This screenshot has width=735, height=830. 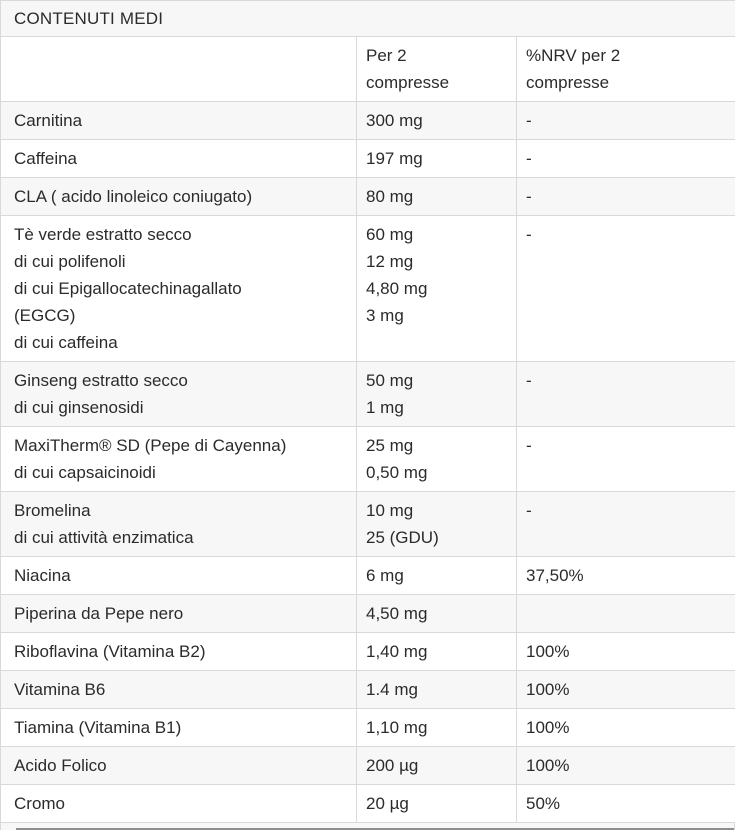 I want to click on table-title: CONTENUTI MEDI, so click(x=368, y=19).